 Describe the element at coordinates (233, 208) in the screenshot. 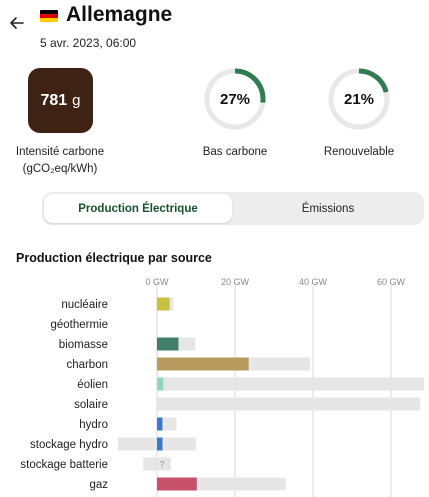

I see `view-tabs: Production Électrique Émissions` at that location.